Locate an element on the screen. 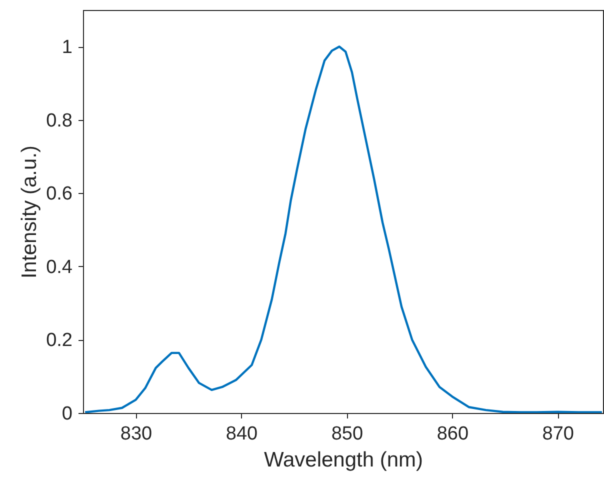 The width and height of the screenshot is (604, 486). y-tick-label: 0.4 is located at coordinates (59, 267).